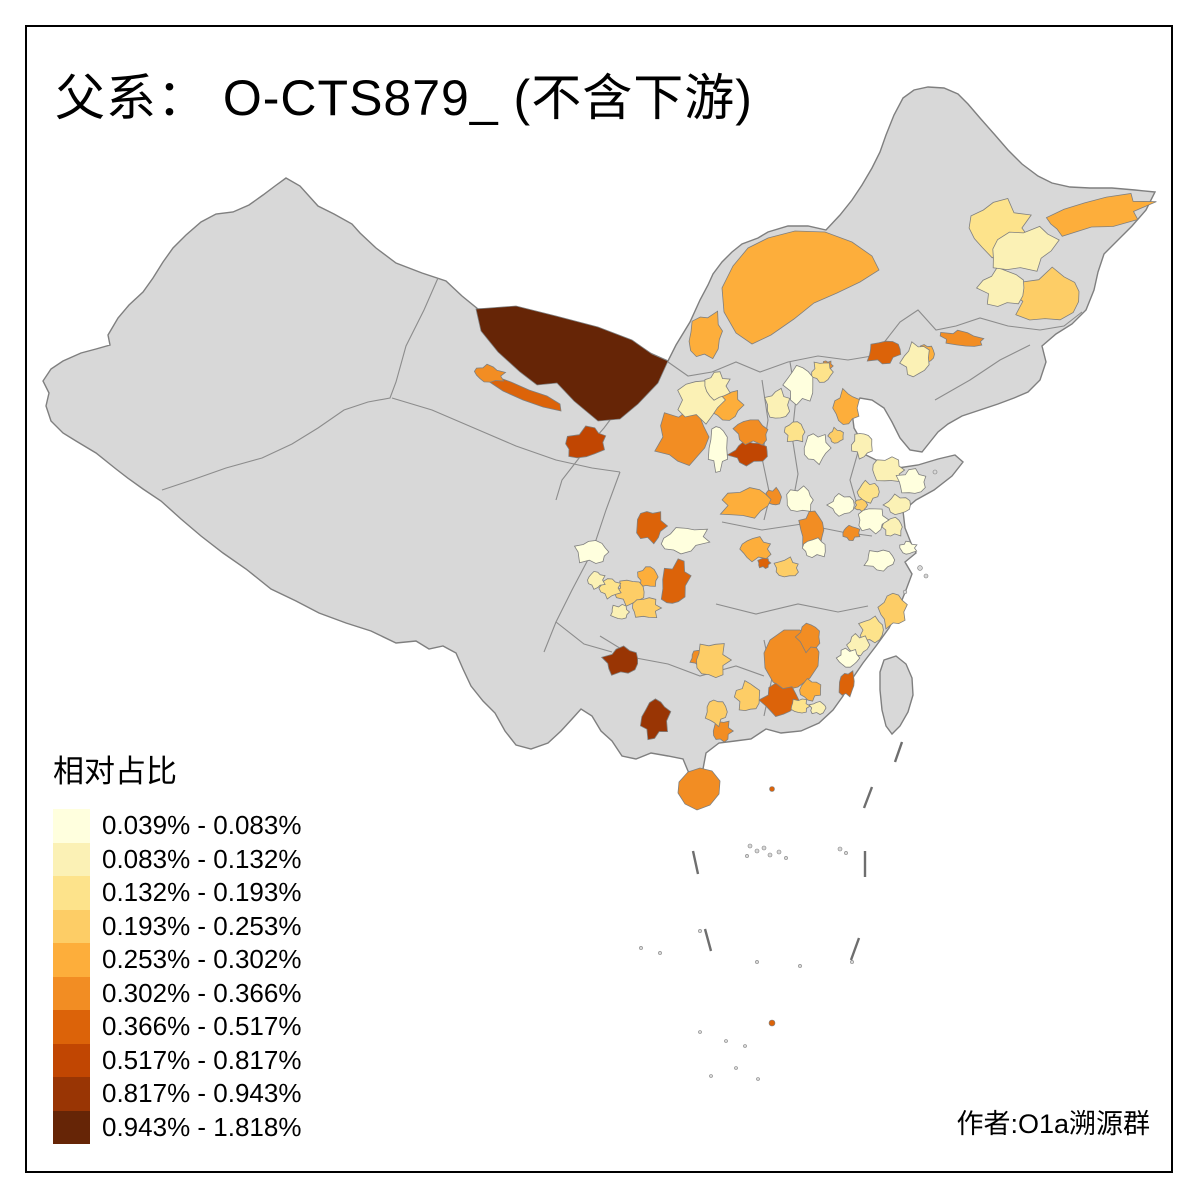 This screenshot has width=1200, height=1200. Describe the element at coordinates (177, 893) in the screenshot. I see `legend-bin-row: 0.132% - 0.193%` at that location.